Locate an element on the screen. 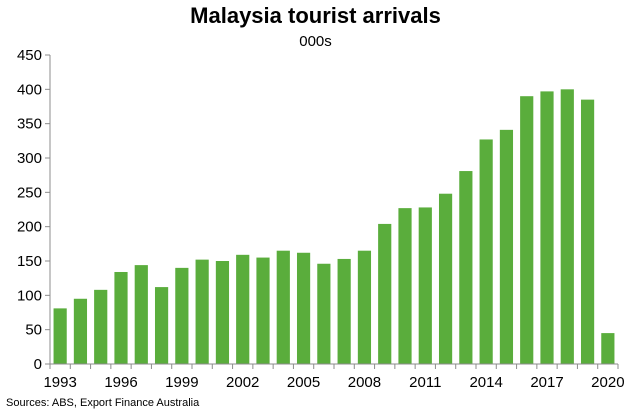  bar-2008 is located at coordinates (364, 307).